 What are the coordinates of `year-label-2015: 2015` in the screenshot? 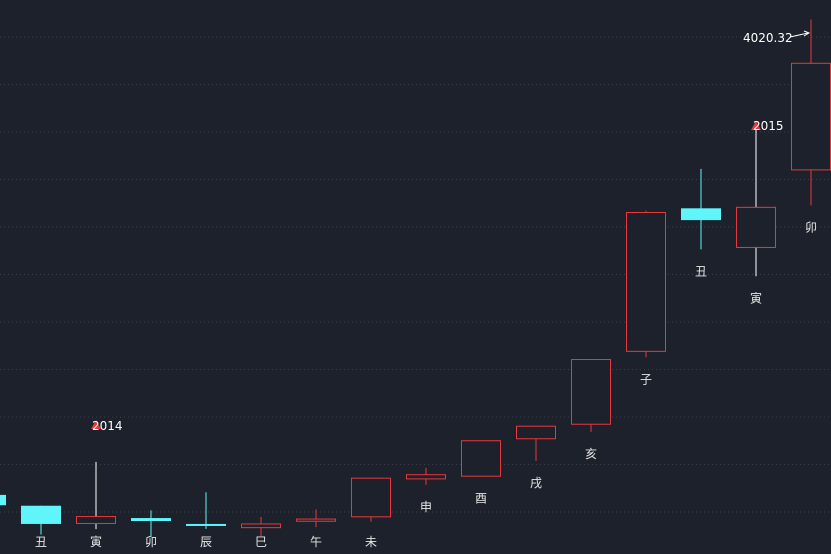 It's located at (768, 126).